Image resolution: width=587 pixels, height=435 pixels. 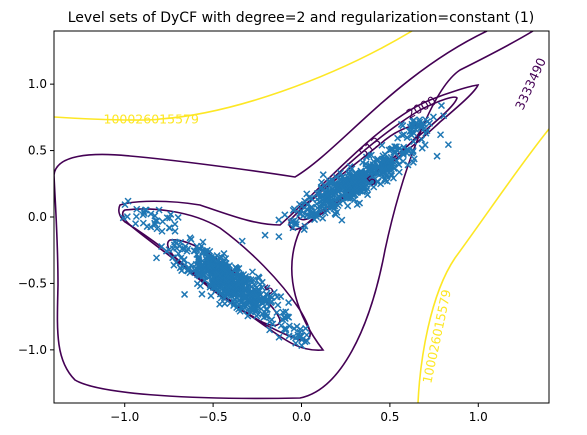 What do you see at coordinates (483, 265) in the screenshot?
I see `contour-yellow-right` at bounding box center [483, 265].